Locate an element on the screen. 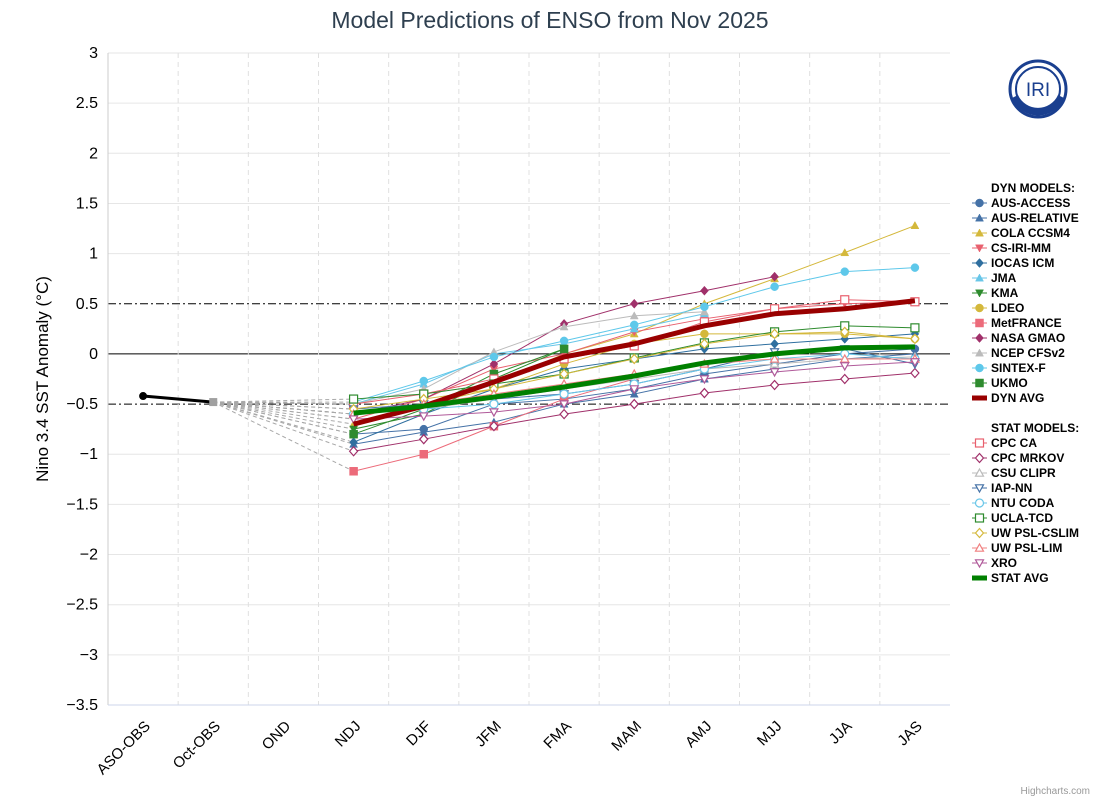 This screenshot has width=1100, height=805. legend-item-aus-access: AUS-ACCESS is located at coordinates (1021, 203).